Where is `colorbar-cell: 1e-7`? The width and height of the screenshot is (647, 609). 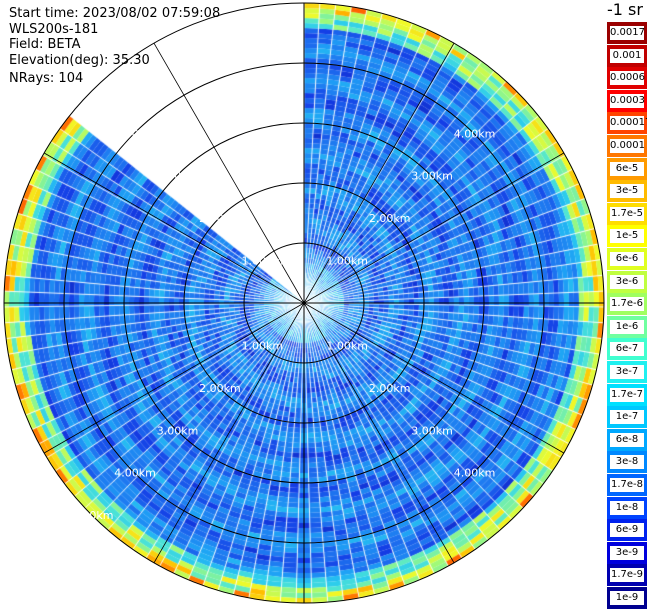 colorbar-cell: 1e-7 is located at coordinates (627, 417).